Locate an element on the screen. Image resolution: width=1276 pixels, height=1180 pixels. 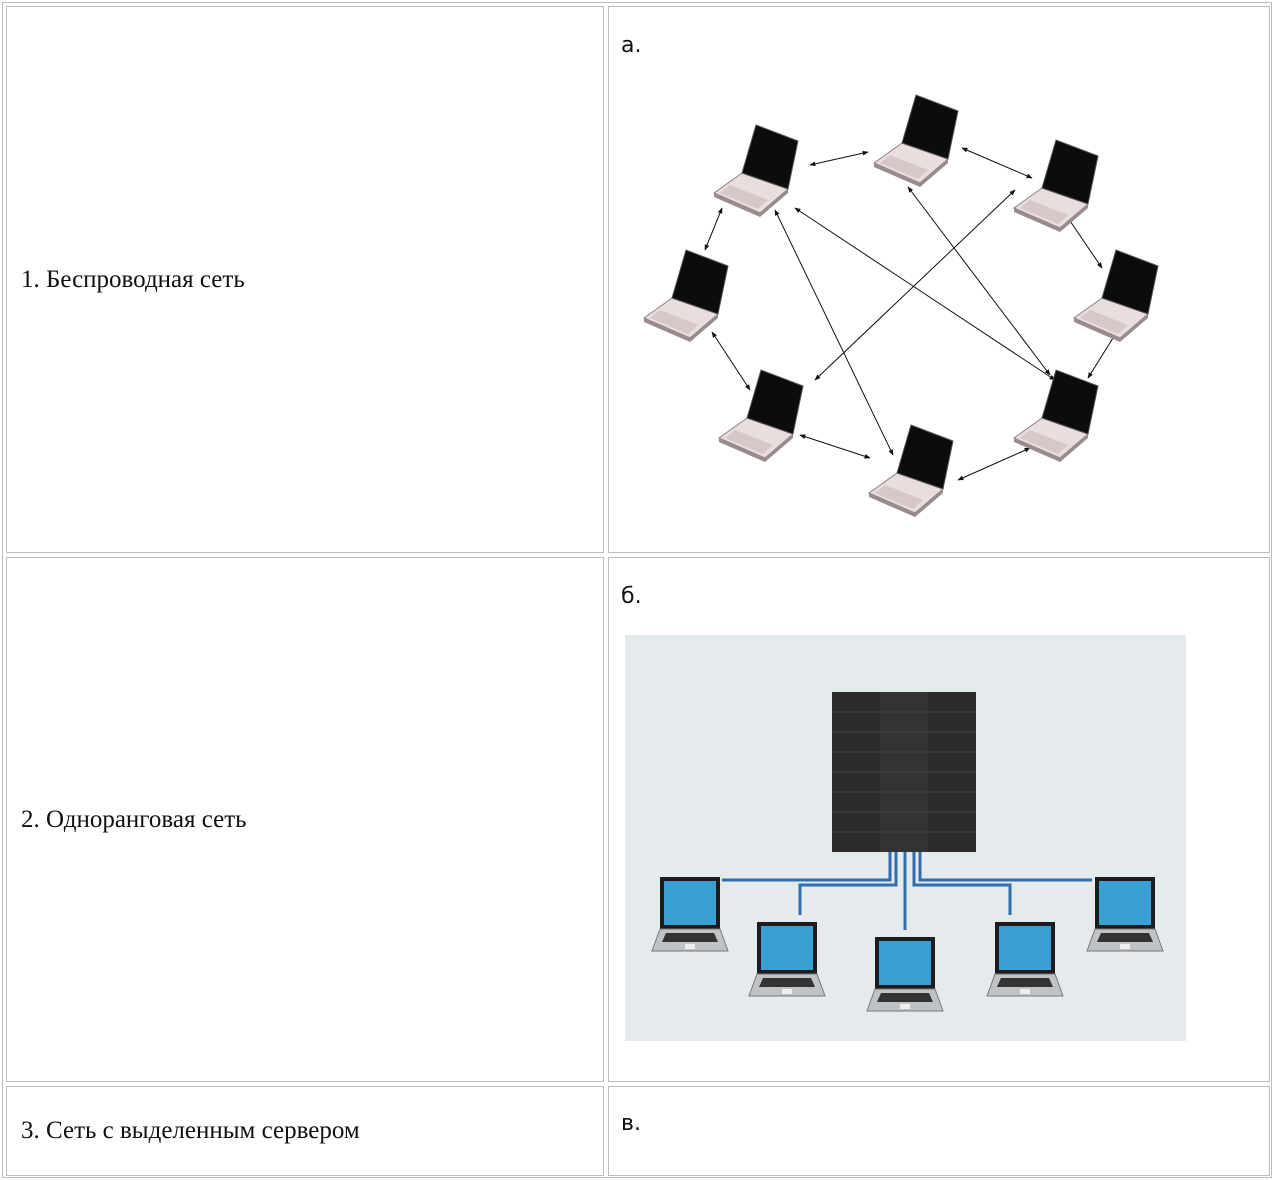
cell-label: в. is located at coordinates (631, 1123).